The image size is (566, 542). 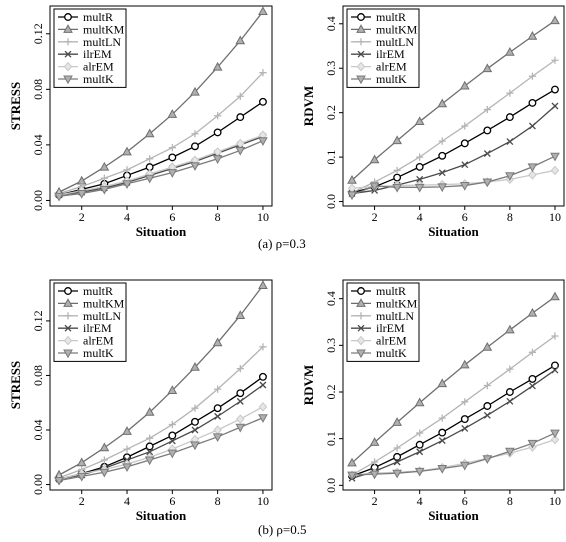 What do you see at coordinates (15, 385) in the screenshot?
I see `y-axis-label: STRESS` at bounding box center [15, 385].